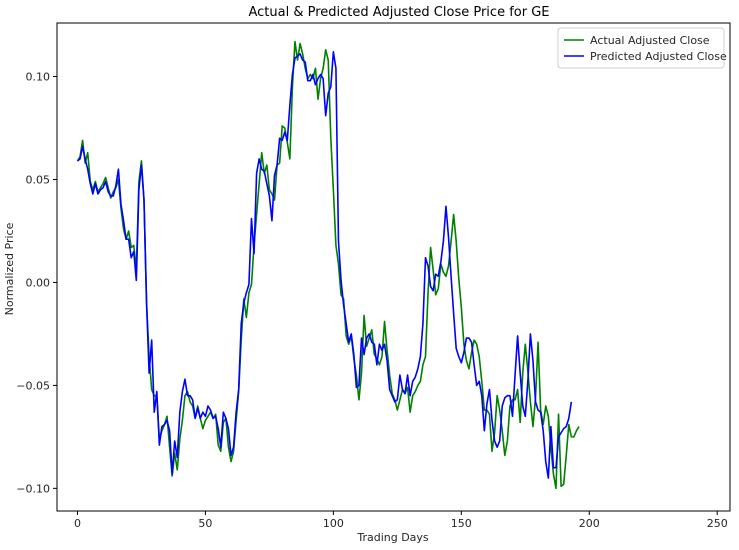  I want to click on x-tick-label: 150, so click(461, 523).